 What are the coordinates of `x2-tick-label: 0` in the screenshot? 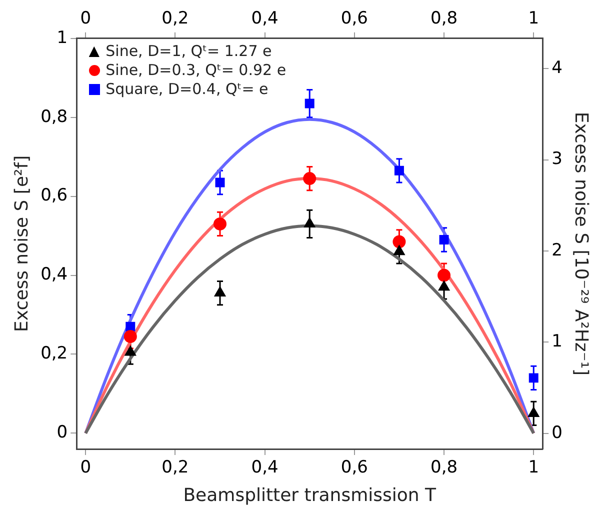 It's located at (86, 18).